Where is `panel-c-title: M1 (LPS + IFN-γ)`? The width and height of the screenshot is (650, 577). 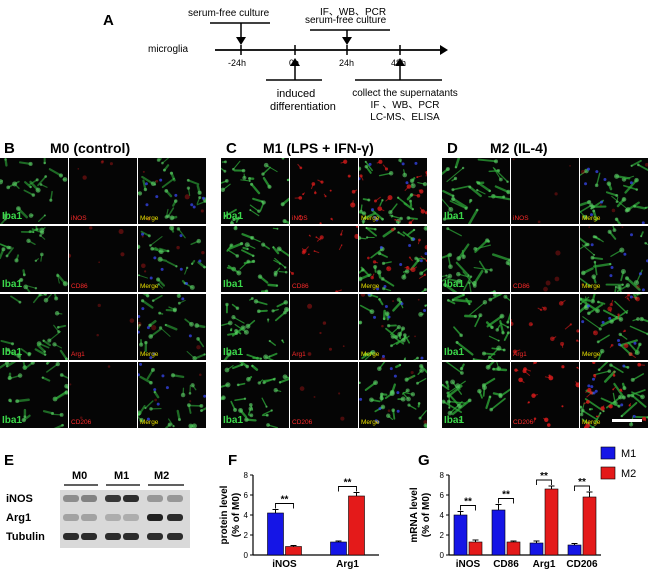
panel-c-title: M1 (LPS + IFN-γ) is located at coordinates (318, 148).